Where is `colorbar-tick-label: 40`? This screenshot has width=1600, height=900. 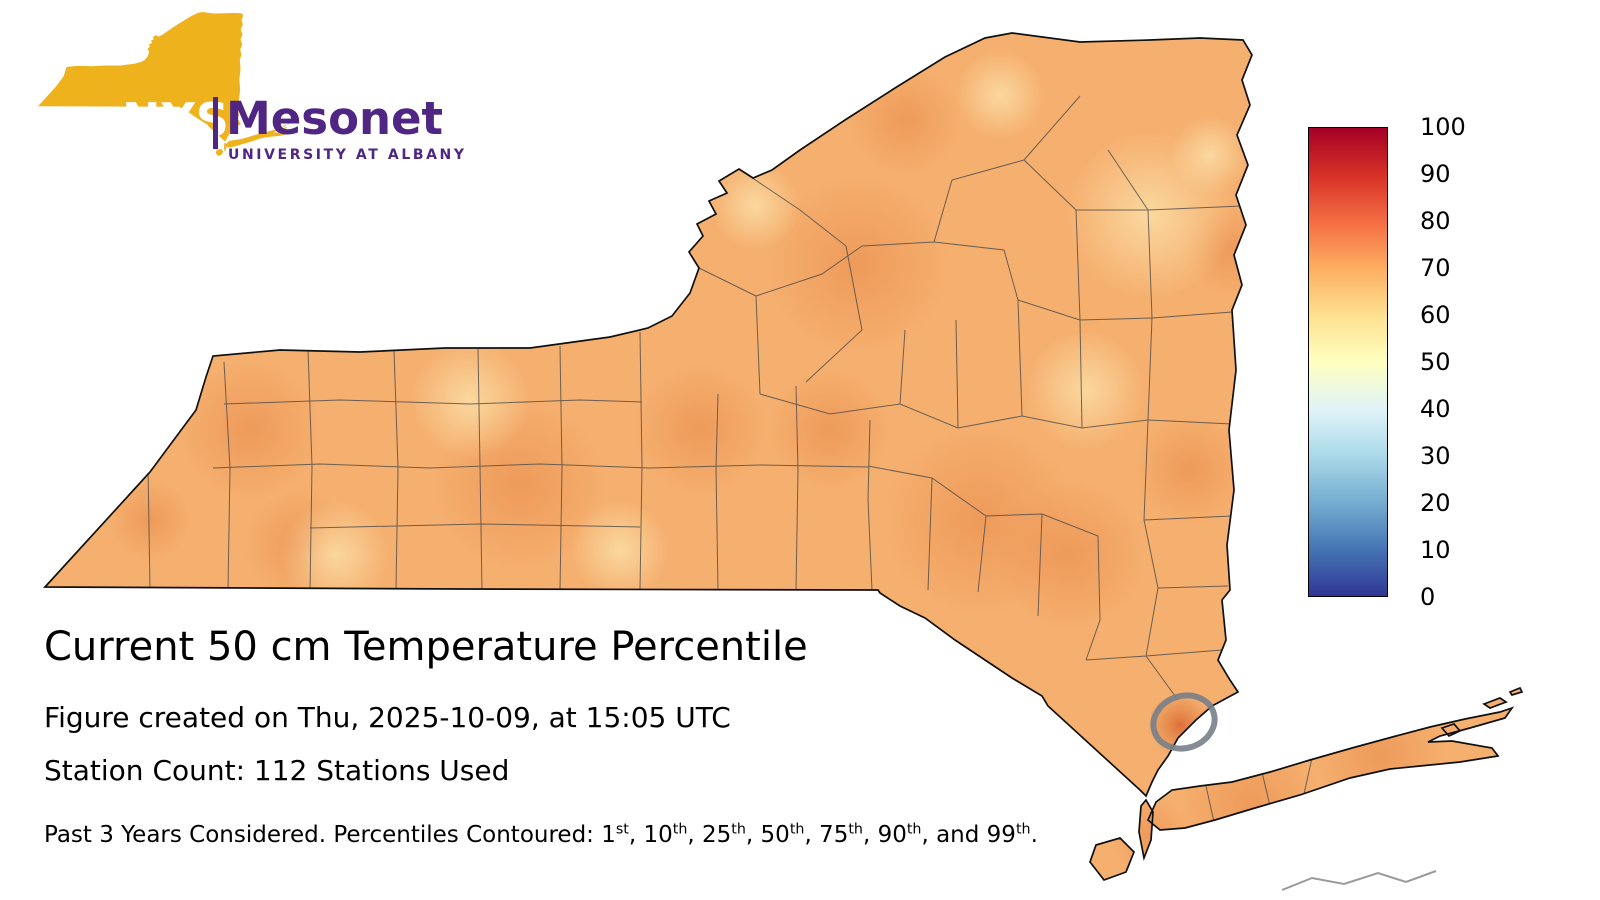 colorbar-tick-label: 40 is located at coordinates (1435, 409).